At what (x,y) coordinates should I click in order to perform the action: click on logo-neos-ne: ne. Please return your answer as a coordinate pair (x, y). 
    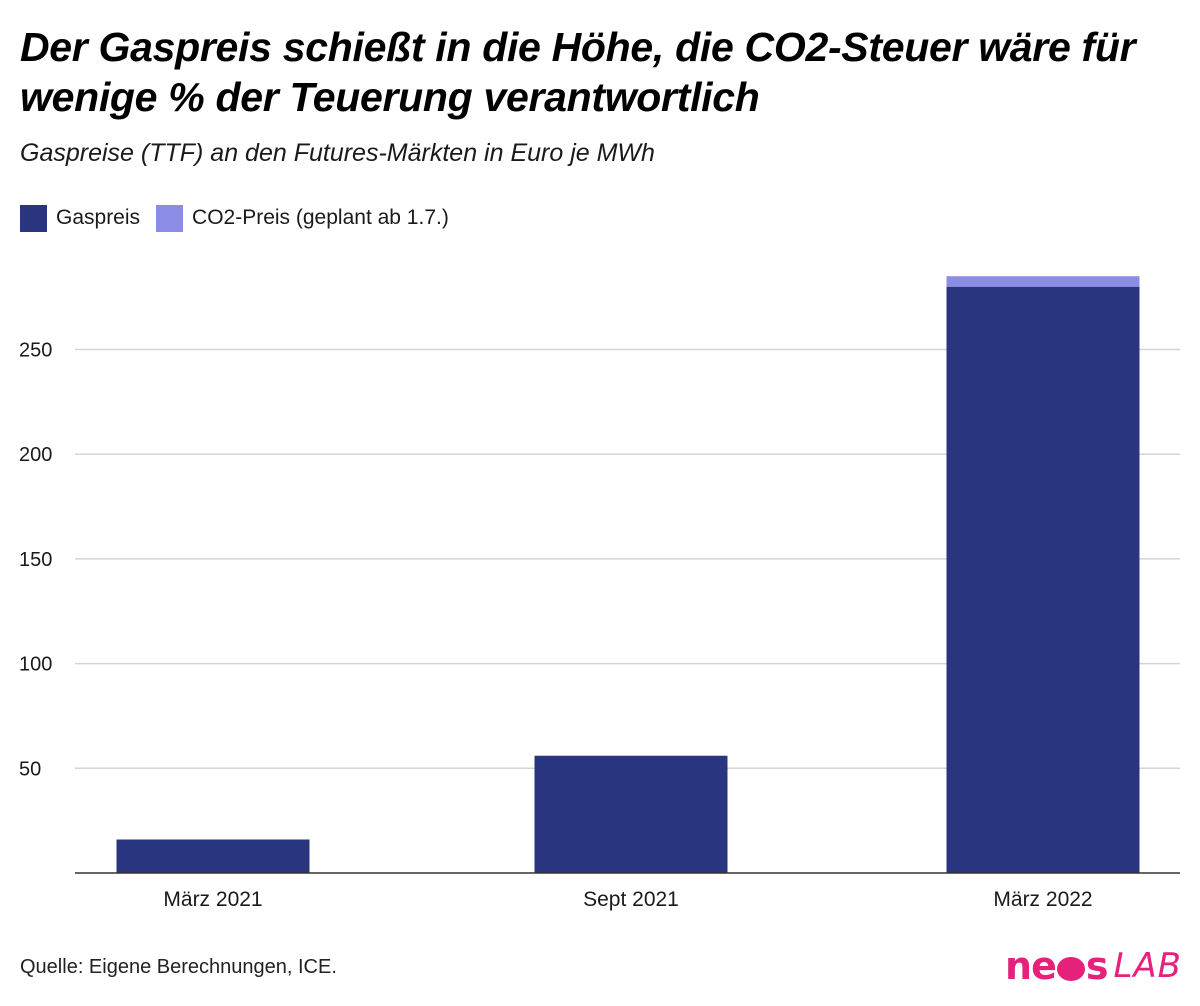
    Looking at the image, I should click on (1031, 966).